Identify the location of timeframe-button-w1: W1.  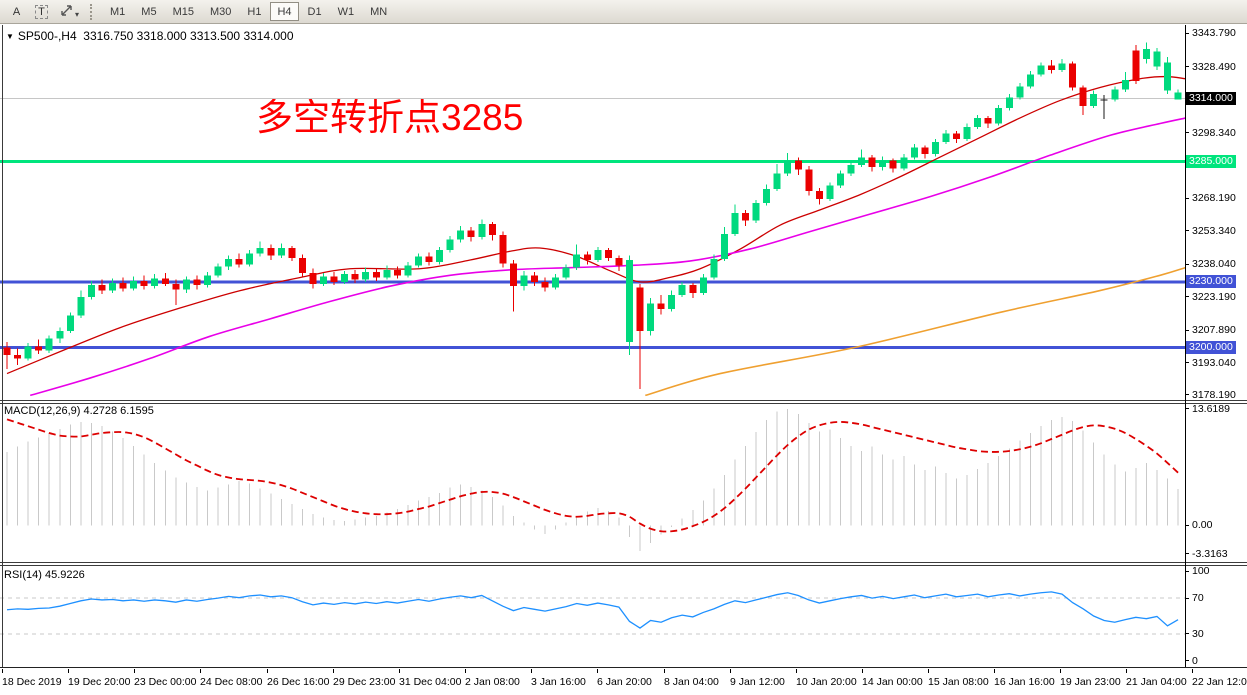
(346, 11).